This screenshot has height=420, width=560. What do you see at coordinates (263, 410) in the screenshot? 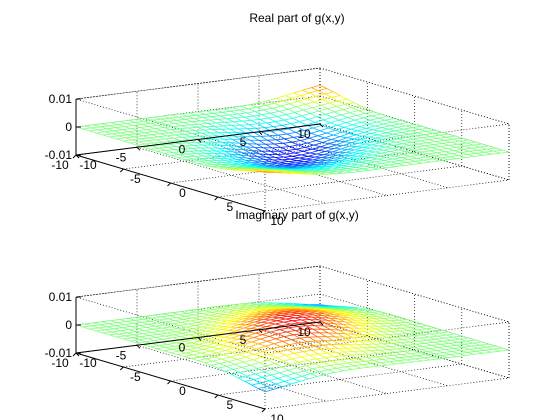
I see `x-tick-mark` at bounding box center [263, 410].